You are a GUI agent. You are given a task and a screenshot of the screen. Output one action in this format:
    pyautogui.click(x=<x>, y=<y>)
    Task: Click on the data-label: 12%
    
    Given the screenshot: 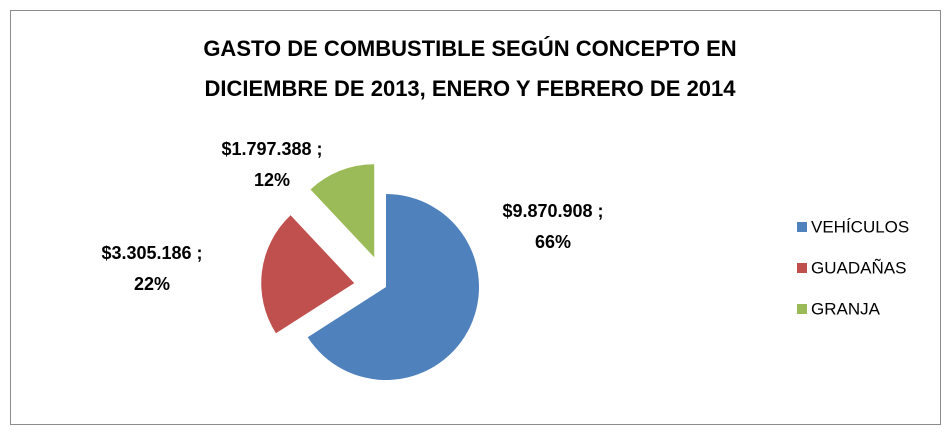 What is the action you would take?
    pyautogui.click(x=272, y=180)
    